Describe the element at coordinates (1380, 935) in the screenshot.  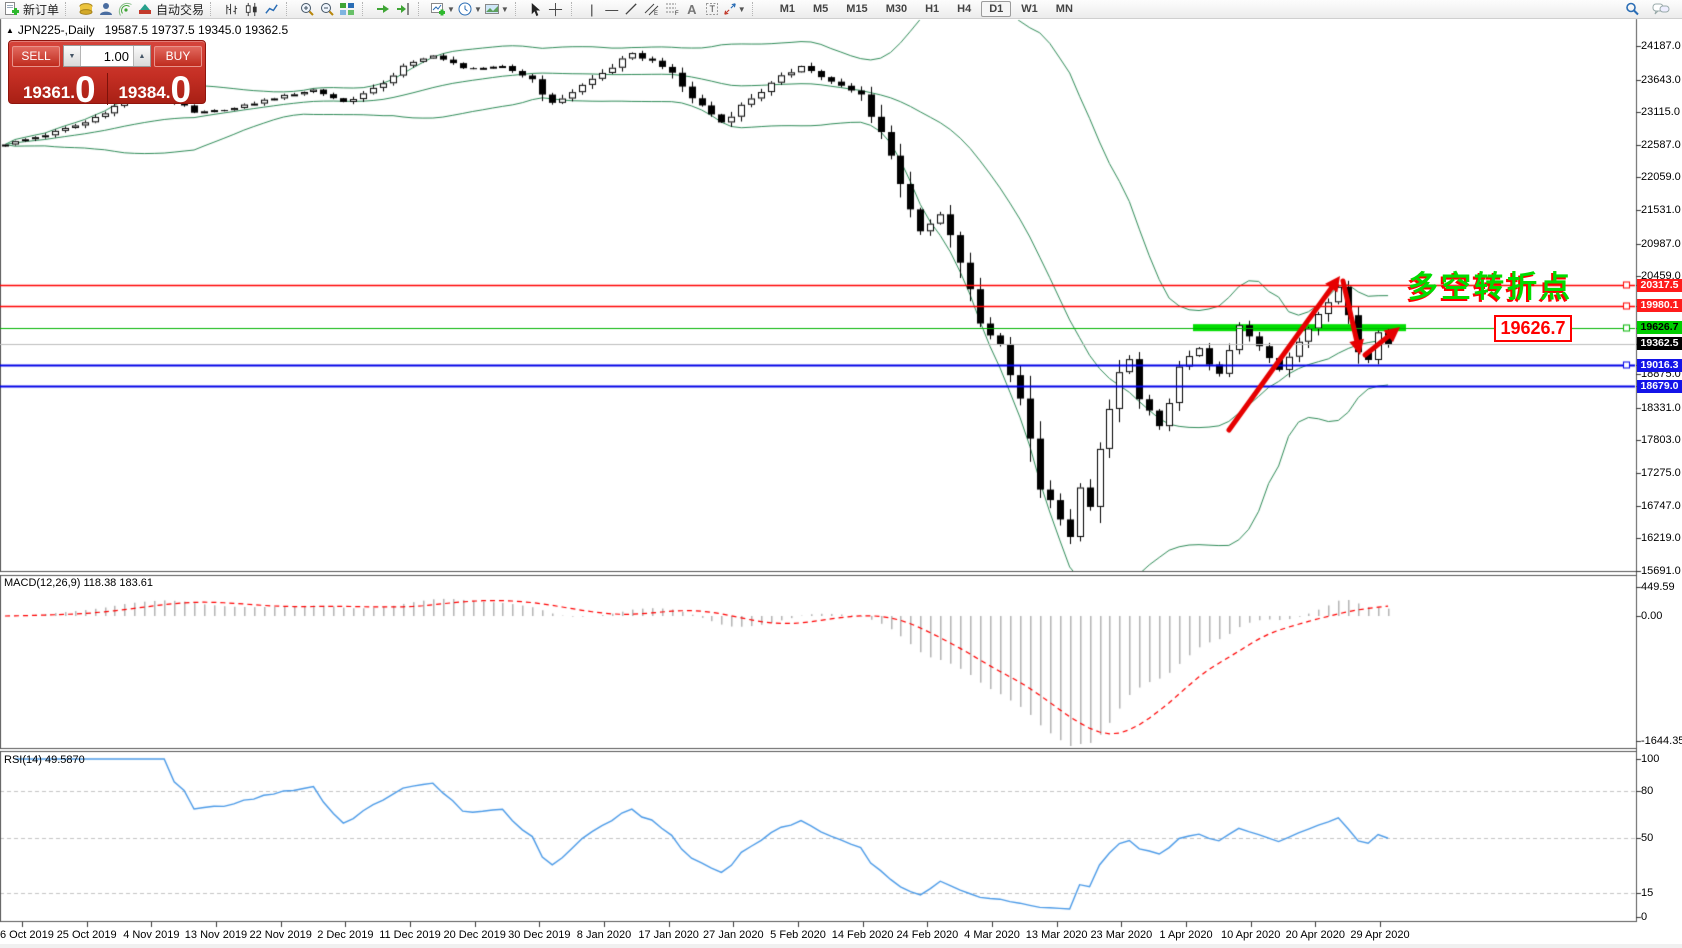
I see `date-axis-label: 29 Apr 2020` at that location.